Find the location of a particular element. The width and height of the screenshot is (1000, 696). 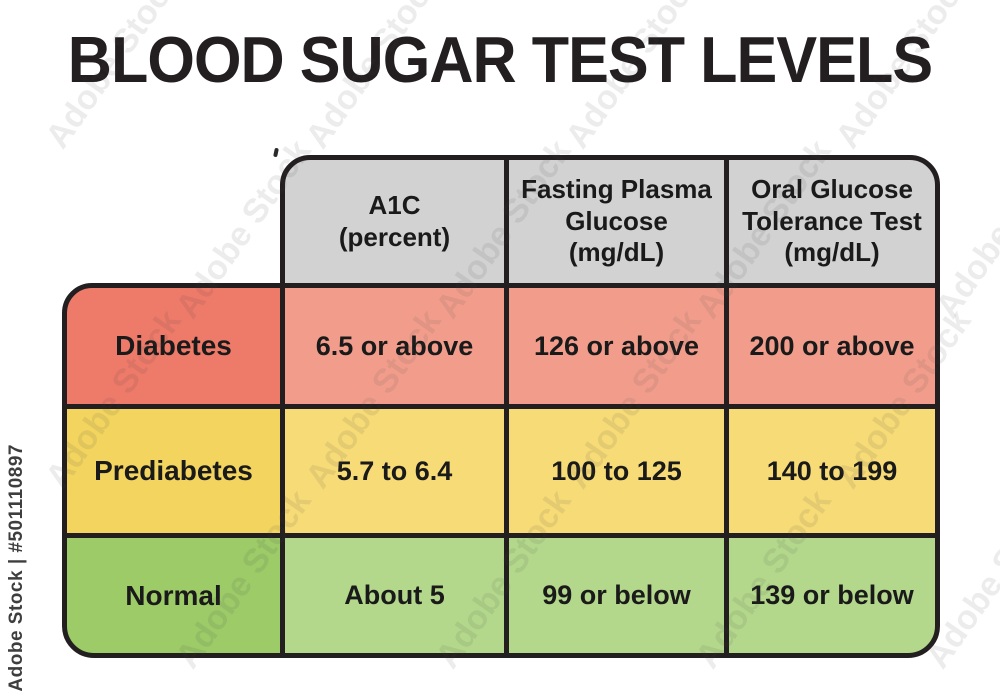

stock-credit: Adobe Stock | #501110897 is located at coordinates (16, 568).